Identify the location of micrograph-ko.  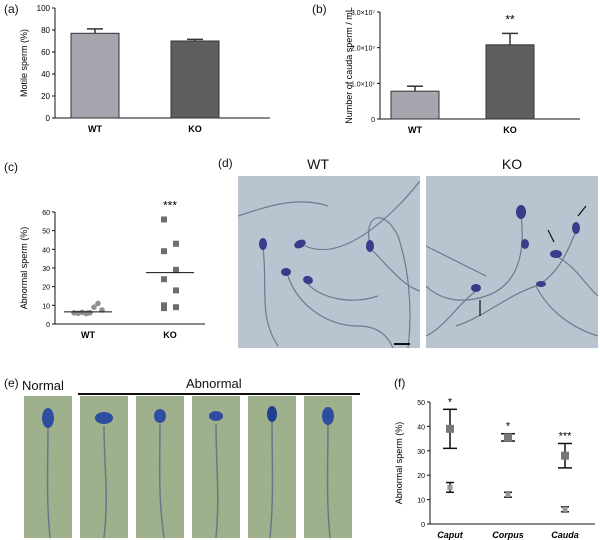
(512, 262).